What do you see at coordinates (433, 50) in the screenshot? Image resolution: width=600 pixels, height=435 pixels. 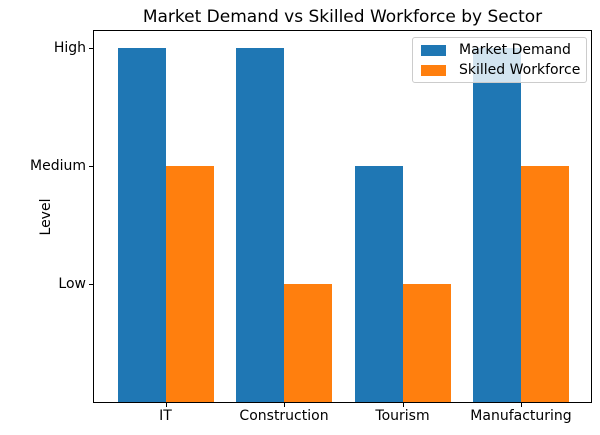 I see `legend-swatch-market-demand` at bounding box center [433, 50].